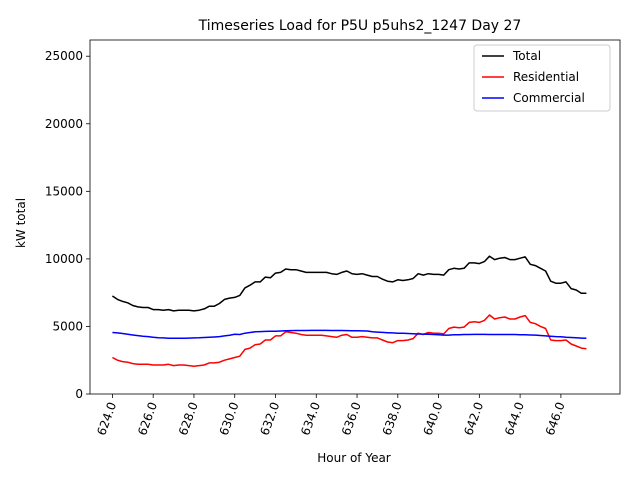 This screenshot has height=480, width=640. I want to click on y-tick-label: 0, so click(79, 394).